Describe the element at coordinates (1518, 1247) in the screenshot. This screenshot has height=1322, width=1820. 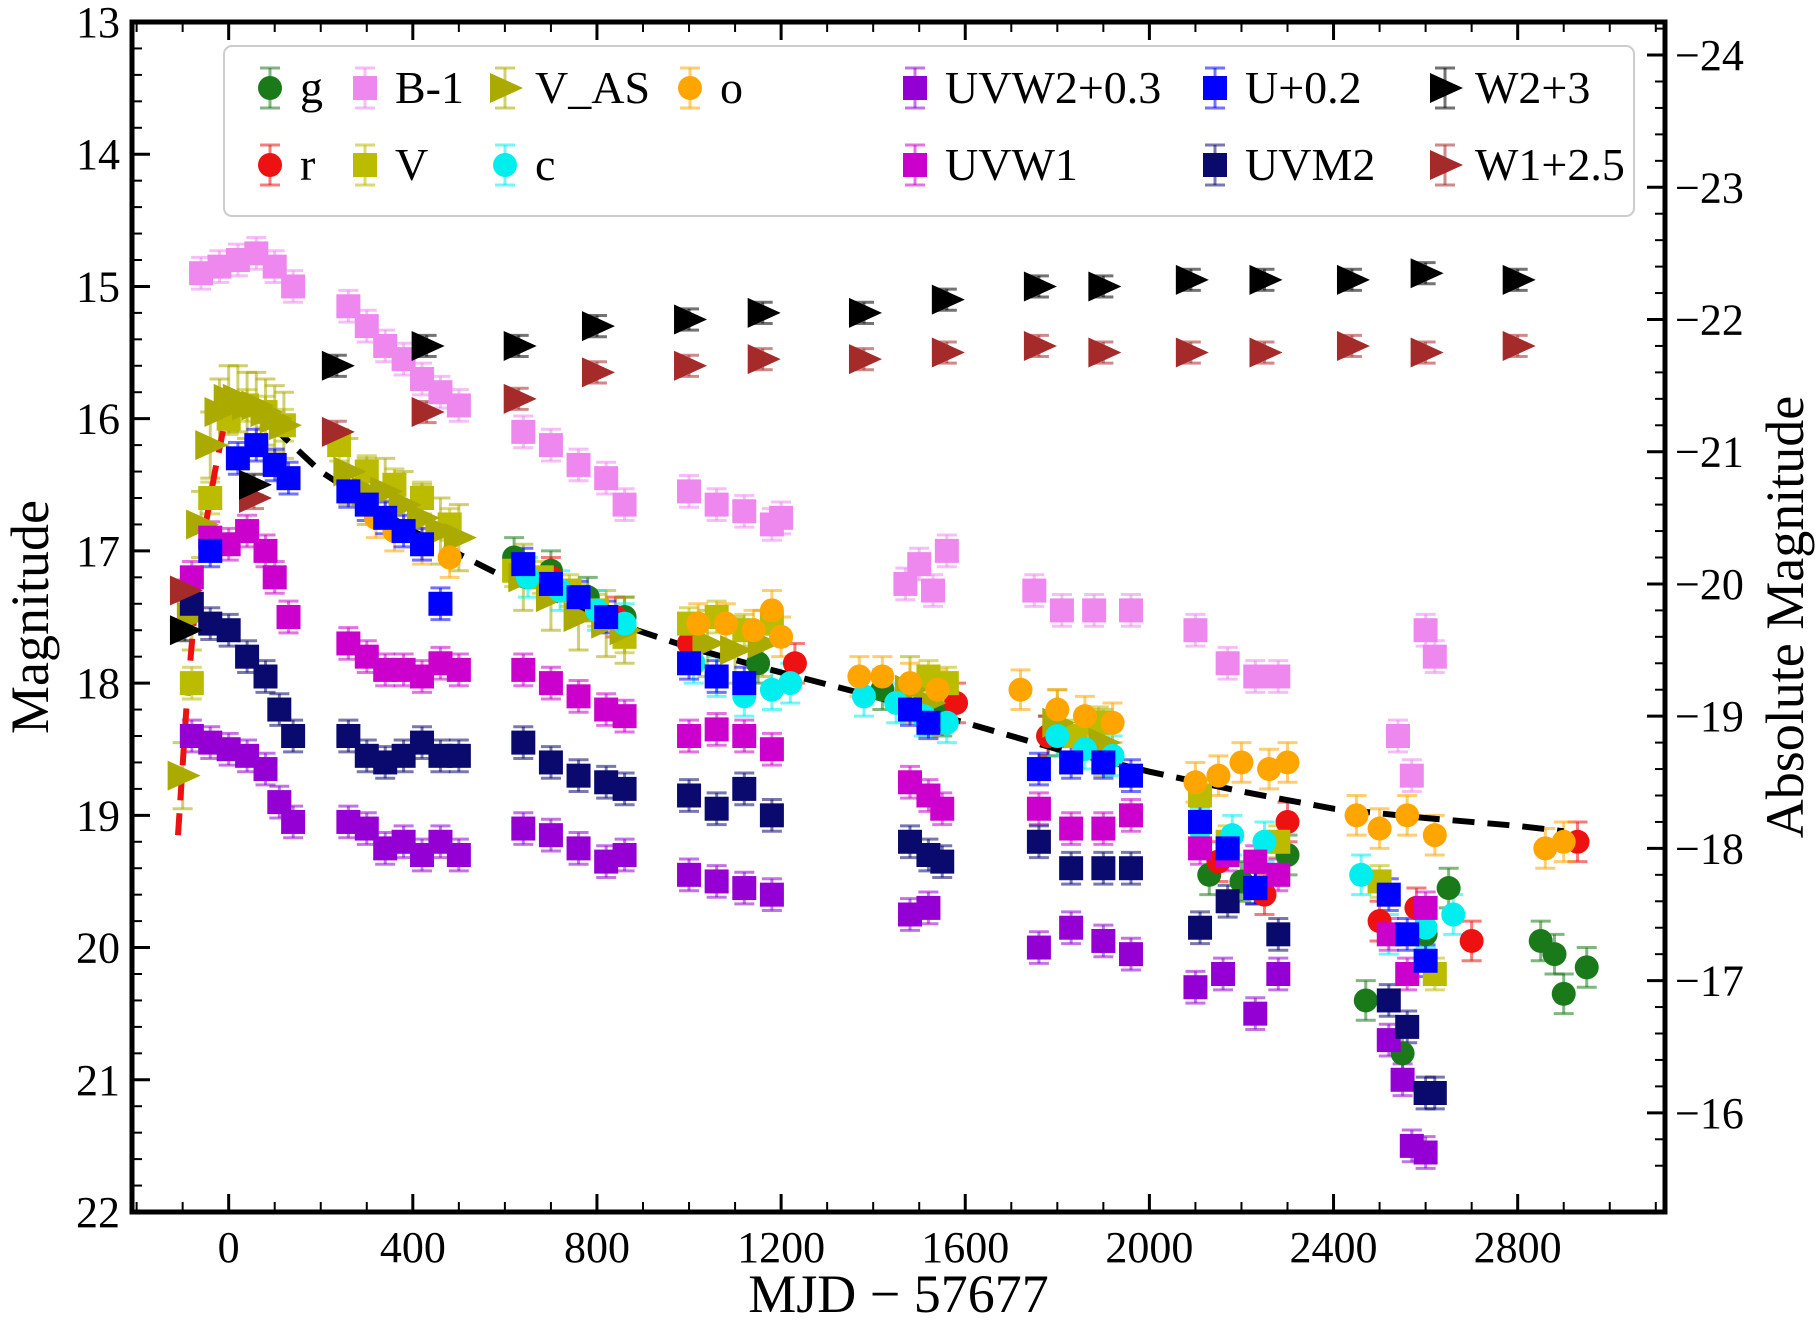
I see `x-tick-label-2800: 2800` at that location.